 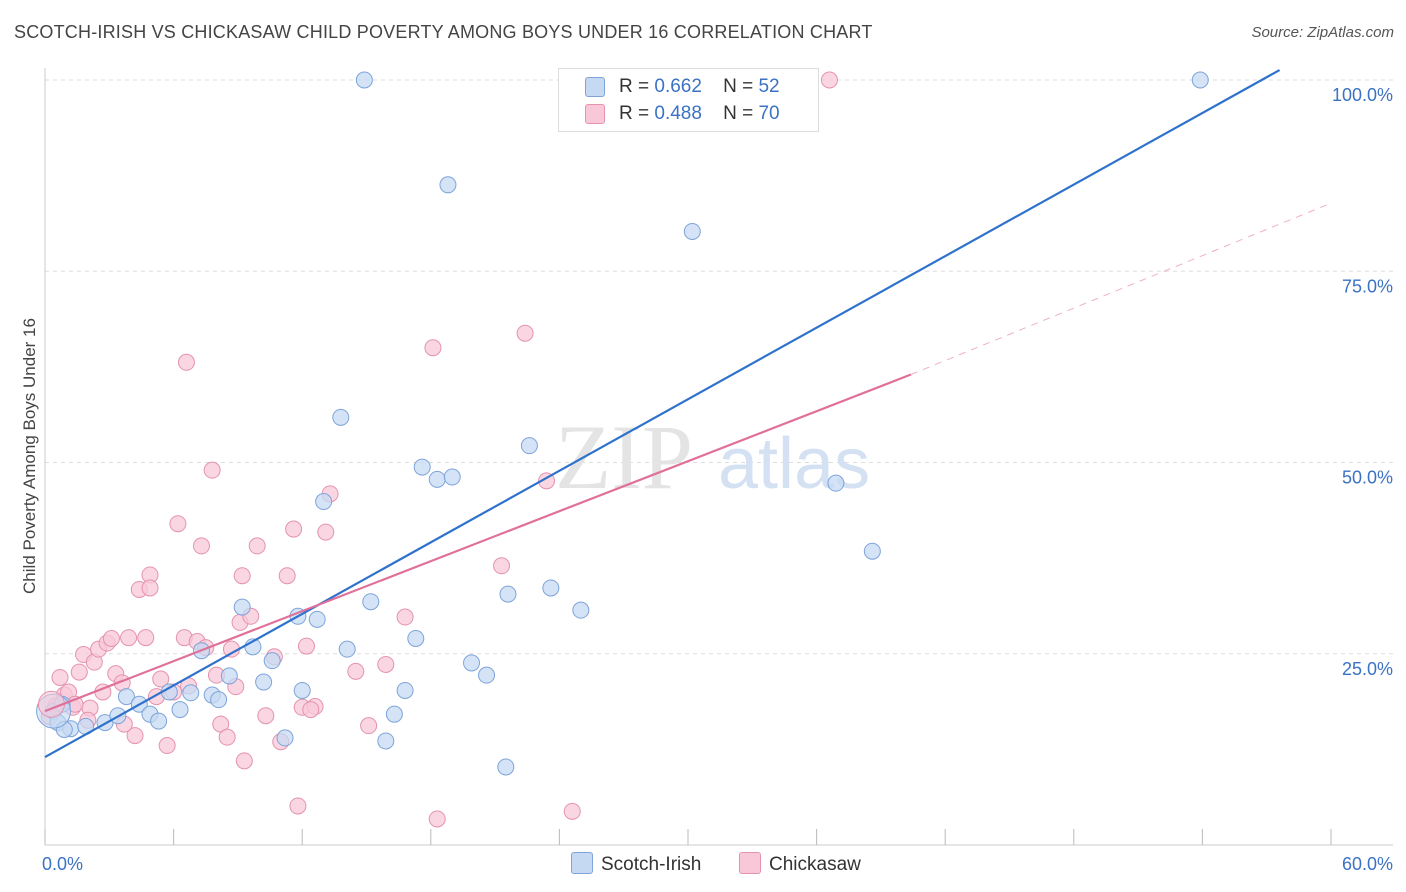 What do you see at coordinates (794, 464) in the screenshot?
I see `watermark-atlas: atlas` at bounding box center [794, 464].